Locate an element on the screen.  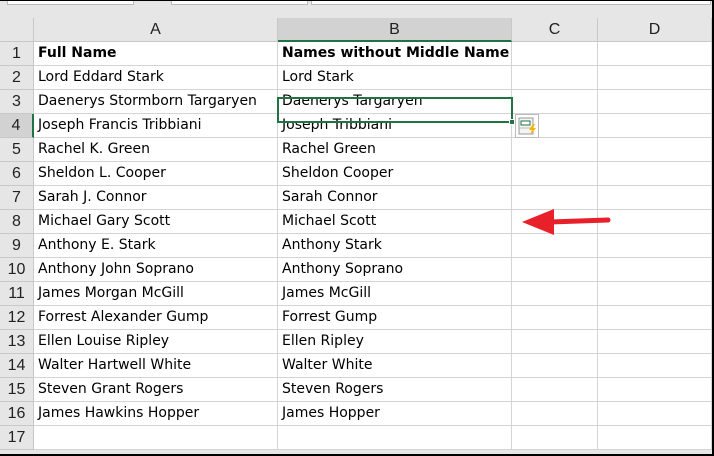
cell-B13: Ellen Ripley is located at coordinates (395, 342).